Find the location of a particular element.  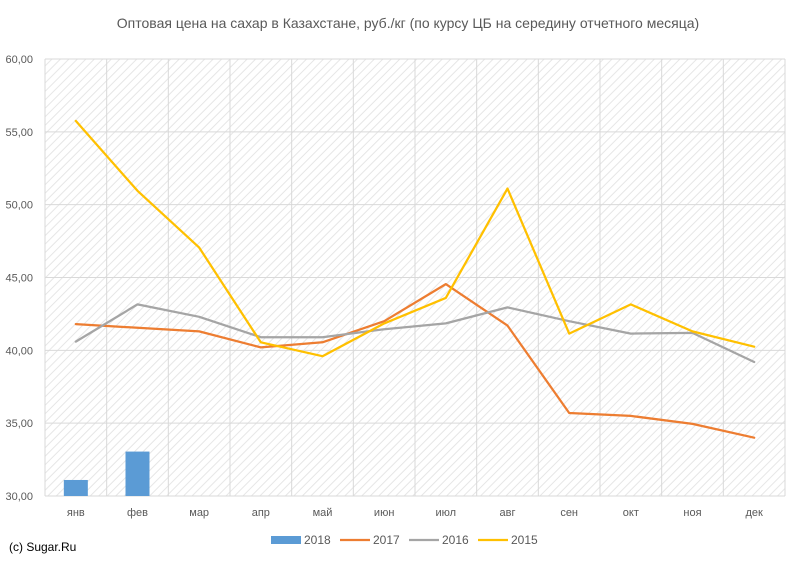

y-tick-label: 55,00 is located at coordinates (19, 133).